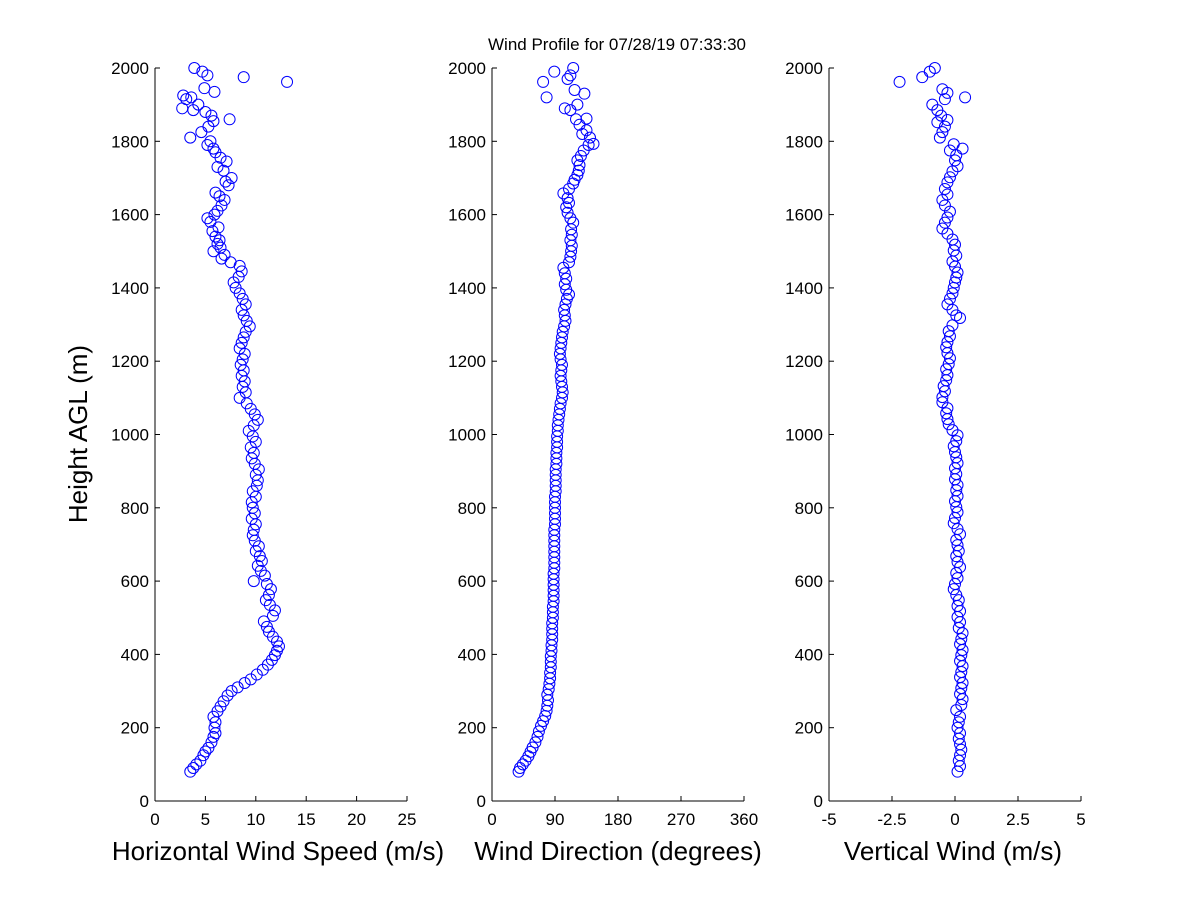 Image resolution: width=1200 pixels, height=900 pixels. Describe the element at coordinates (278, 851) in the screenshot. I see `x-axis-label: Horizontal Wind Speed (m/s)` at that location.